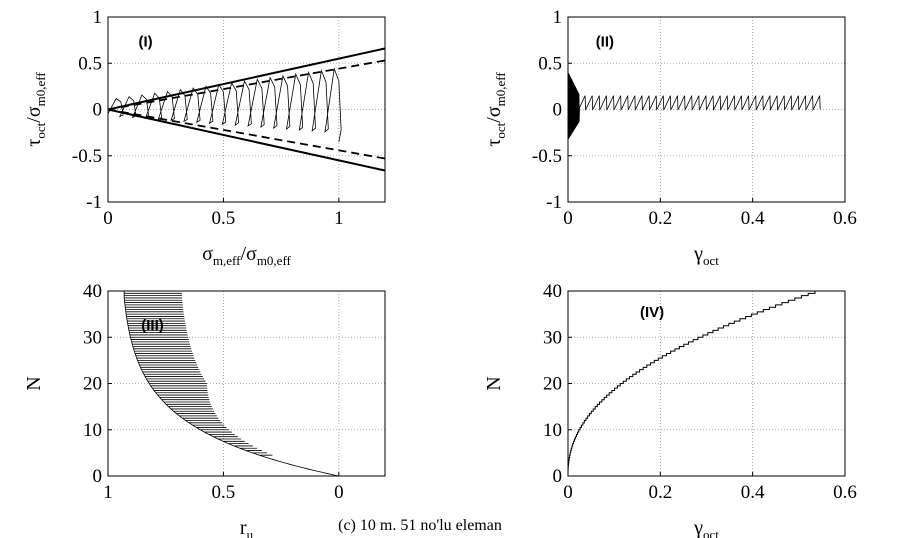  What do you see at coordinates (652, 312) in the screenshot?
I see `panel-tag: (IV)` at bounding box center [652, 312].